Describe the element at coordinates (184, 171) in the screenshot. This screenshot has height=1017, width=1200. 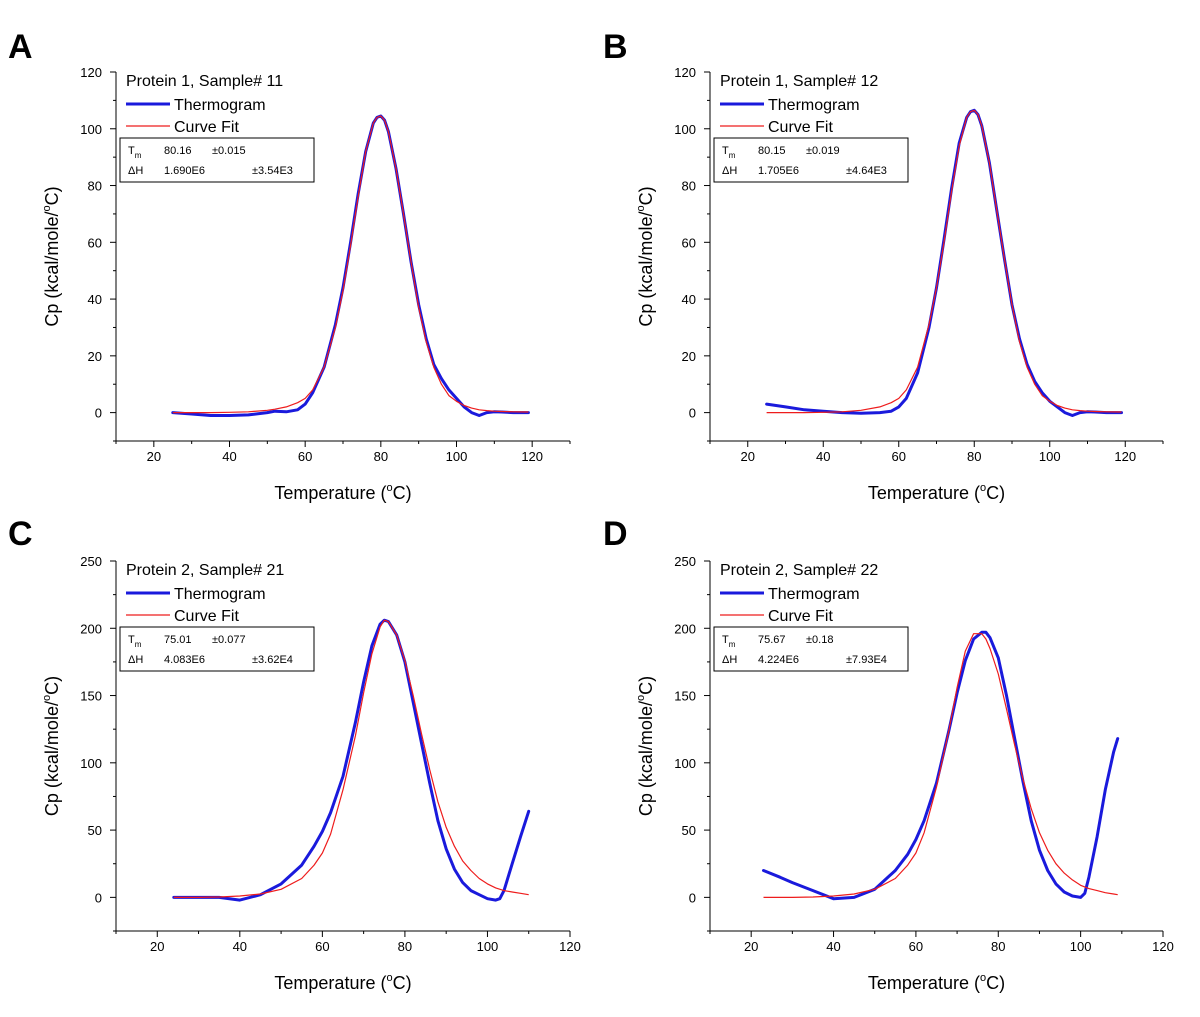
I see `dh-value: 1.690E6` at that location.